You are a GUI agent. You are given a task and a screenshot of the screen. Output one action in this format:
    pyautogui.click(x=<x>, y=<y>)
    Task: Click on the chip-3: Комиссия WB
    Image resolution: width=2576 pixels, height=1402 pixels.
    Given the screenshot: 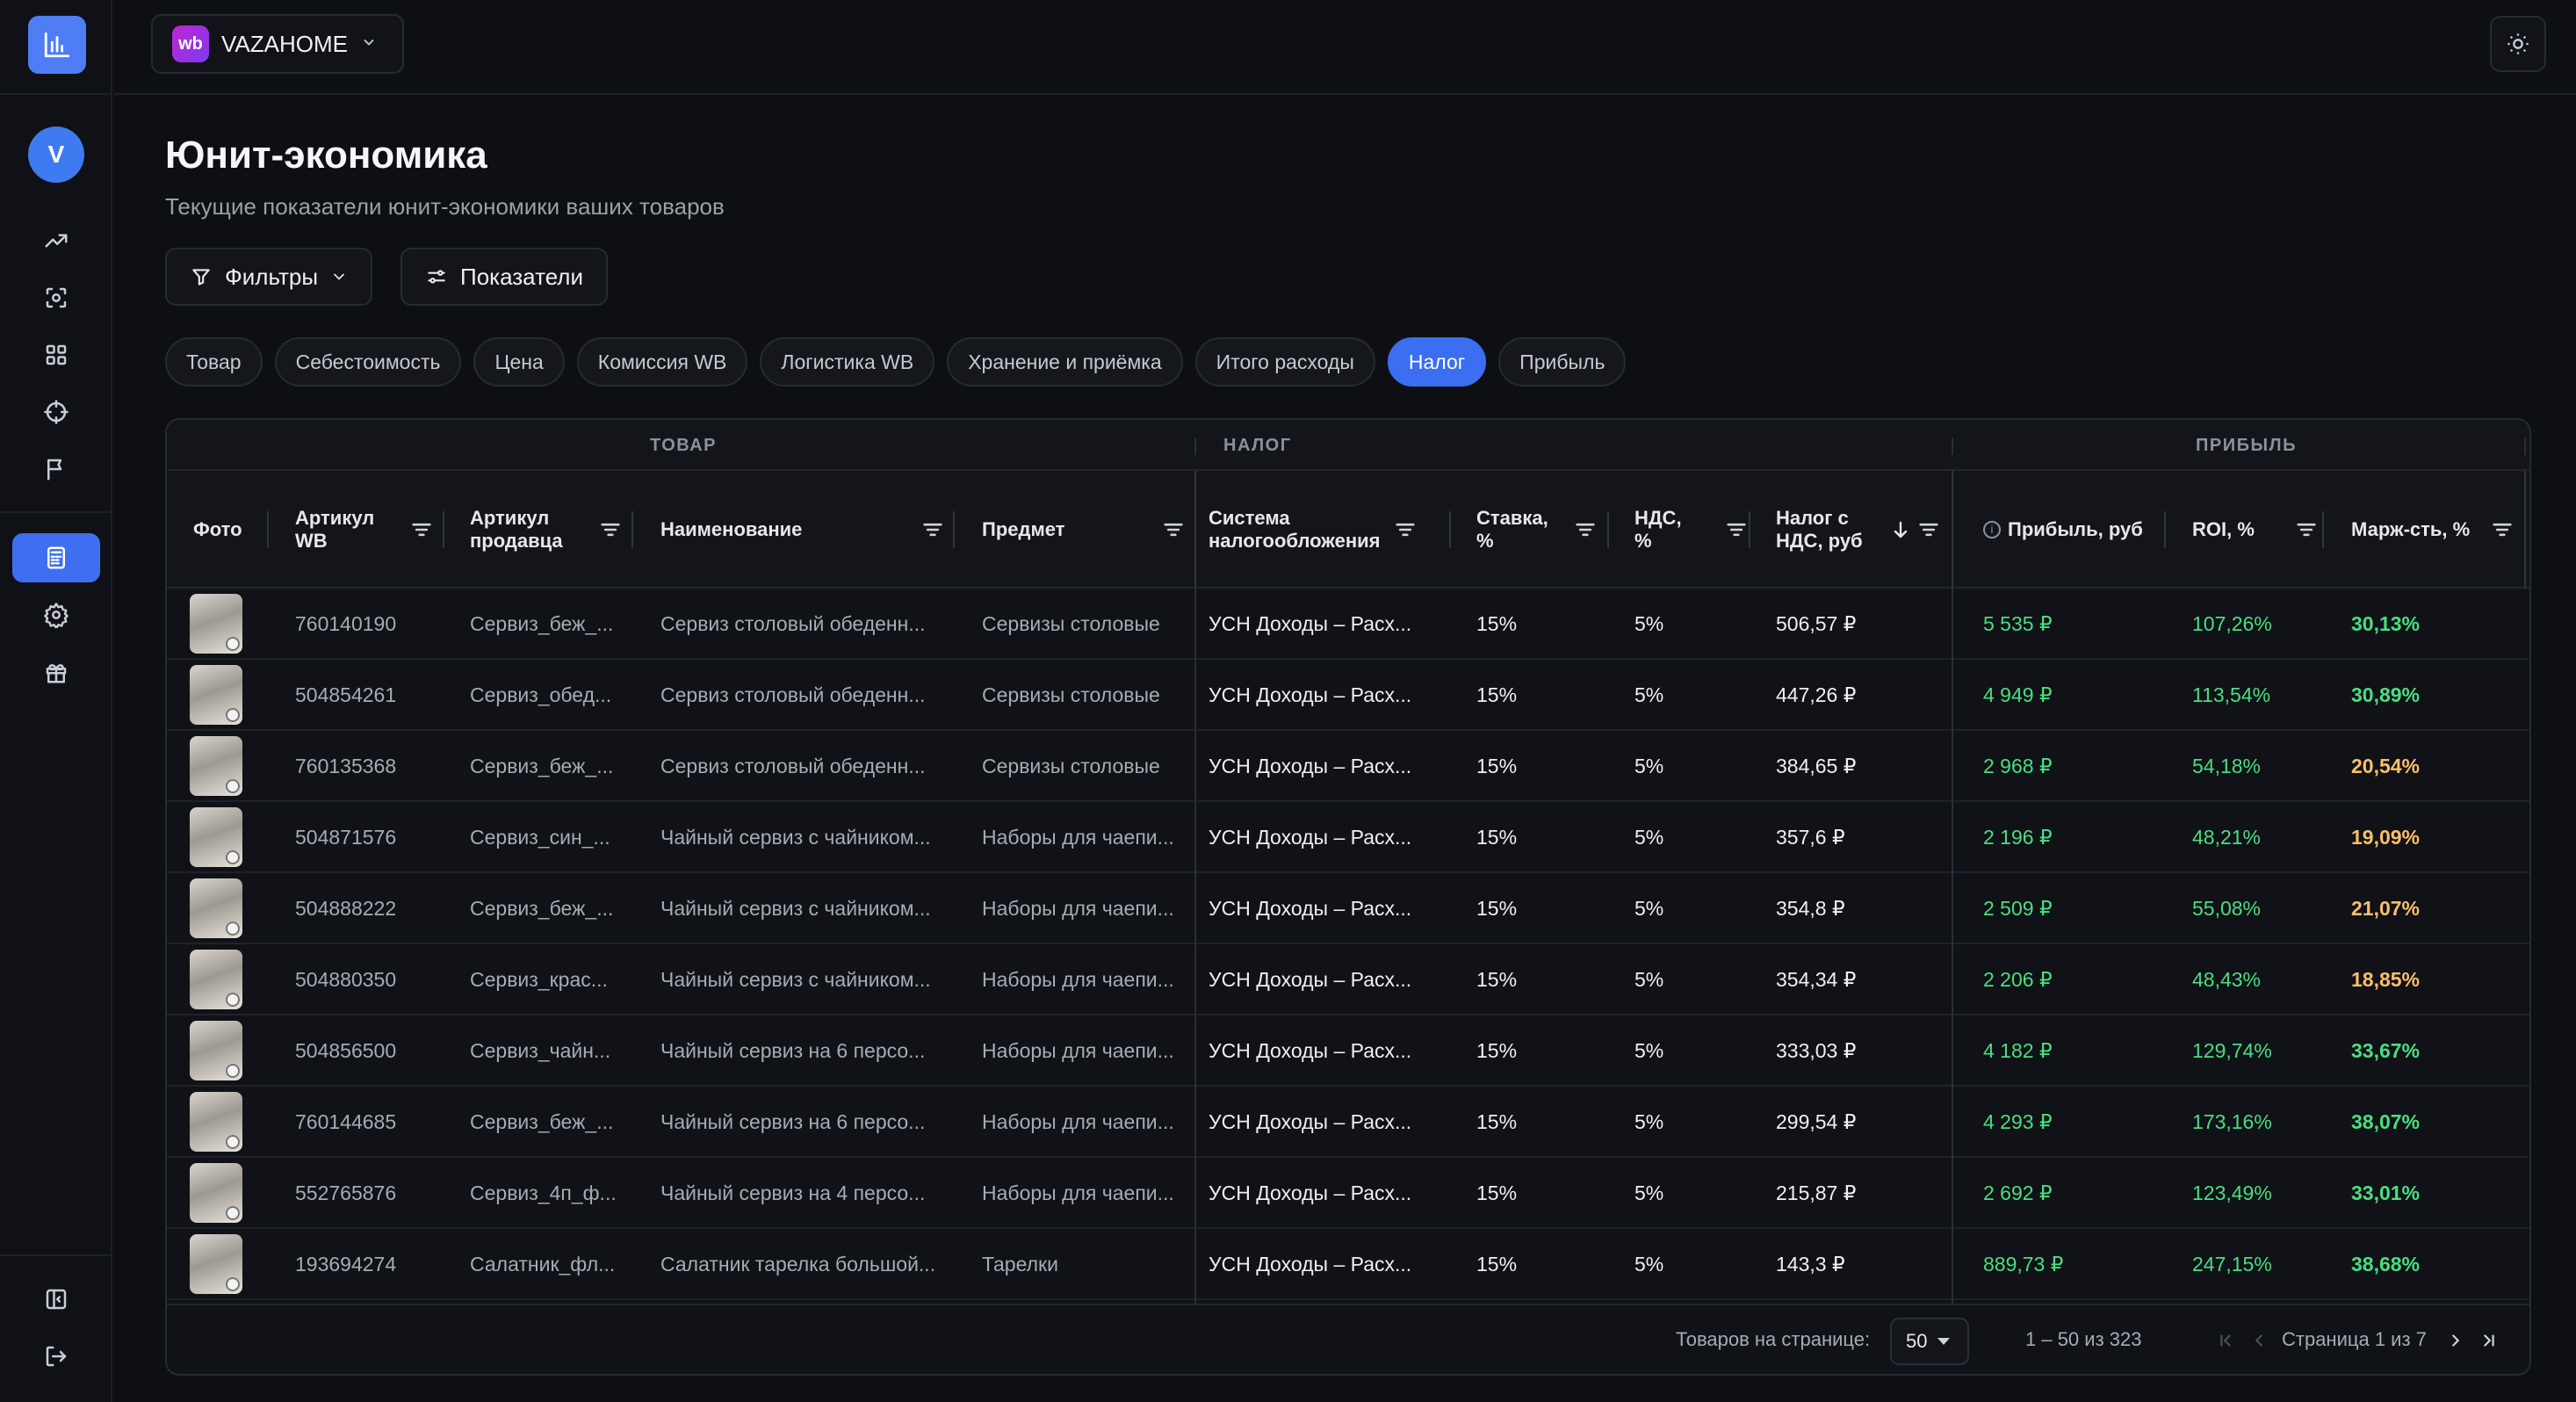 What is the action you would take?
    pyautogui.click(x=662, y=362)
    